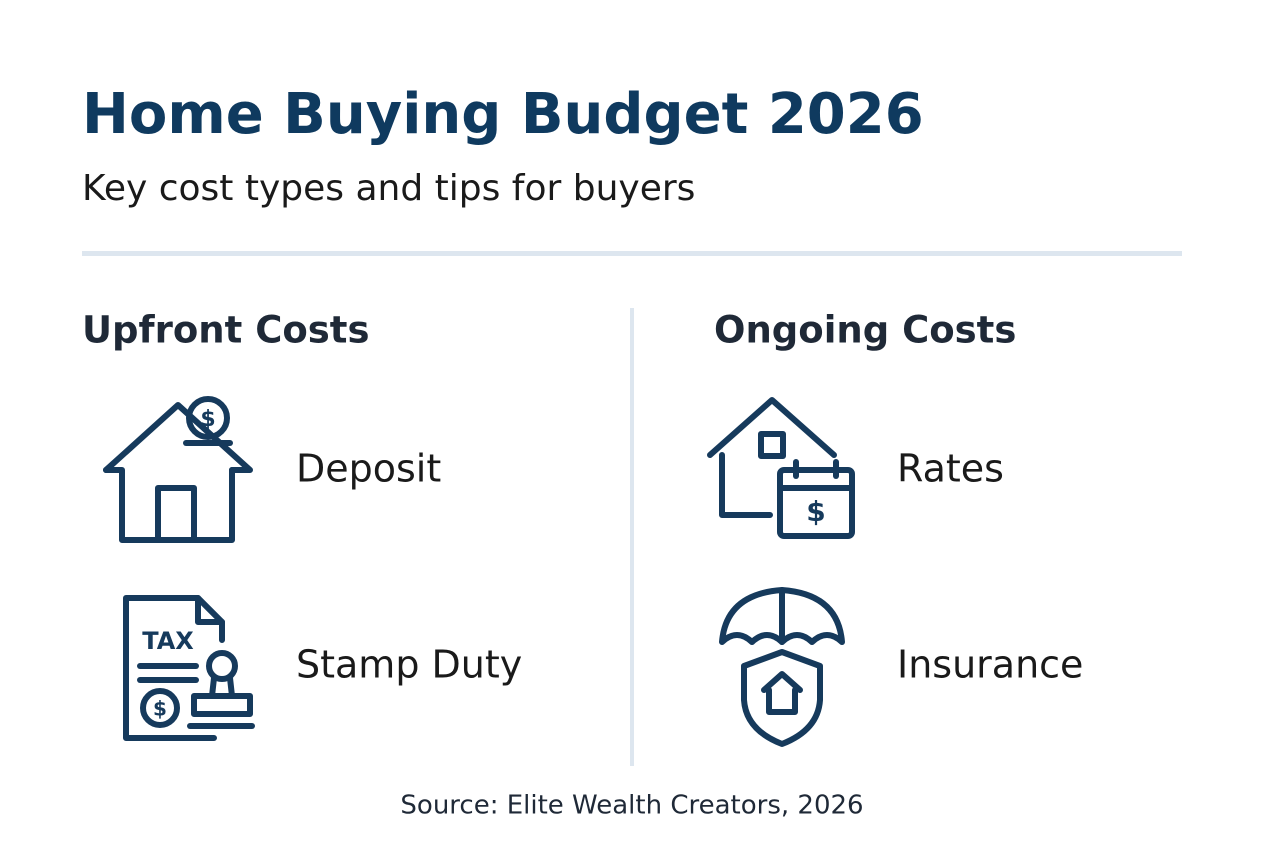 The height and width of the screenshot is (848, 1264). Describe the element at coordinates (226, 330) in the screenshot. I see `column-heading: Upfront Costs` at that location.